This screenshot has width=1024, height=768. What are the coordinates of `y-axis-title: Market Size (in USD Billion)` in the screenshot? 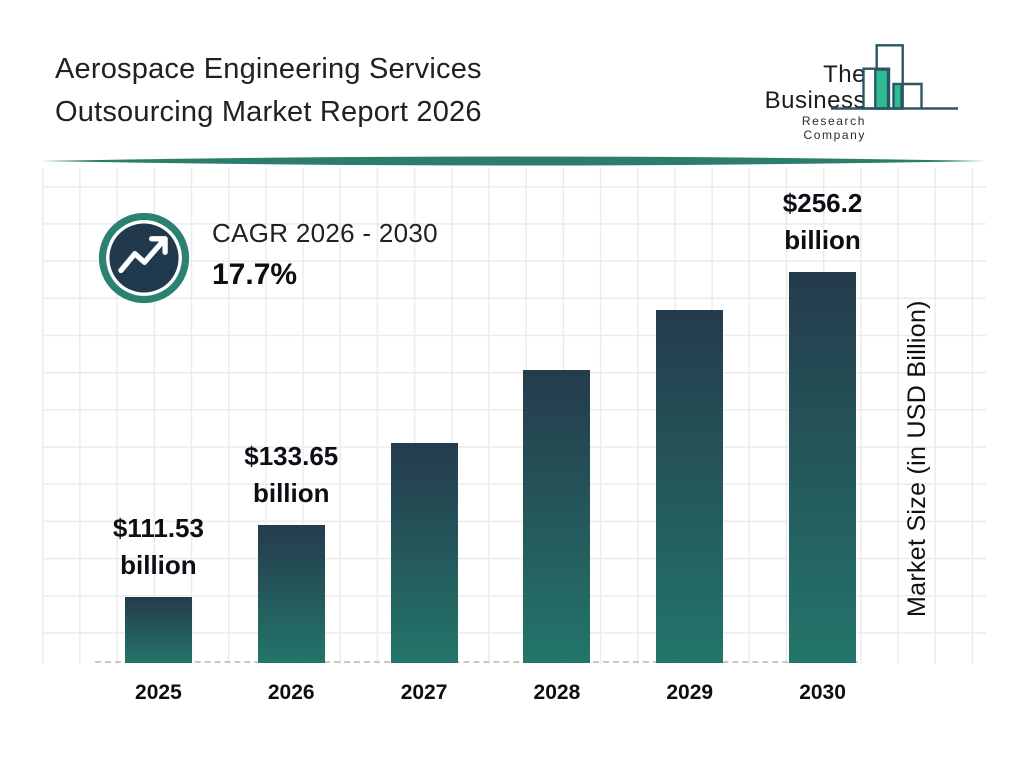 It's located at (917, 459).